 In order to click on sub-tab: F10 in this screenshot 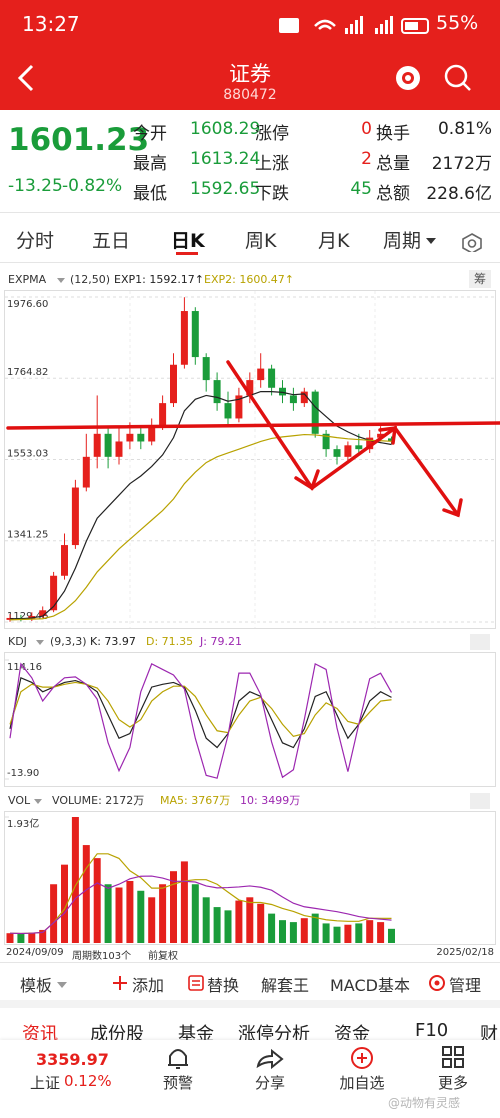, I will do `click(432, 1030)`.